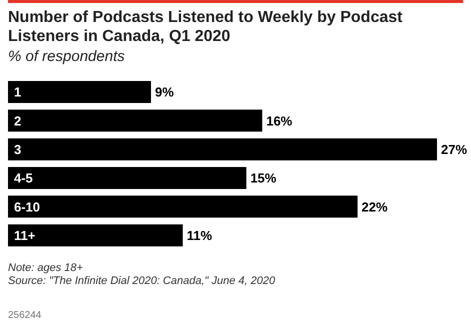 The height and width of the screenshot is (328, 471). What do you see at coordinates (18, 149) in the screenshot?
I see `y-tick-label: 3` at bounding box center [18, 149].